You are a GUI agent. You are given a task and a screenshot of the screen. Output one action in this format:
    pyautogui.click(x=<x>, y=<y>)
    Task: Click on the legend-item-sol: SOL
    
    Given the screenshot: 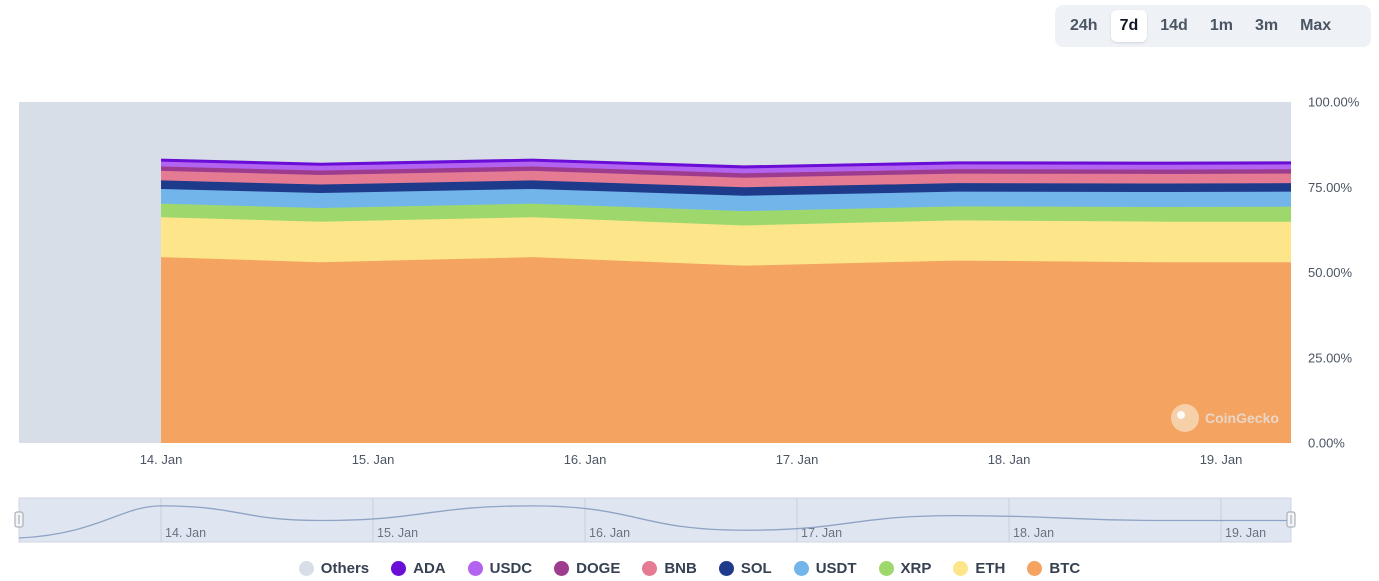 What is the action you would take?
    pyautogui.click(x=745, y=568)
    